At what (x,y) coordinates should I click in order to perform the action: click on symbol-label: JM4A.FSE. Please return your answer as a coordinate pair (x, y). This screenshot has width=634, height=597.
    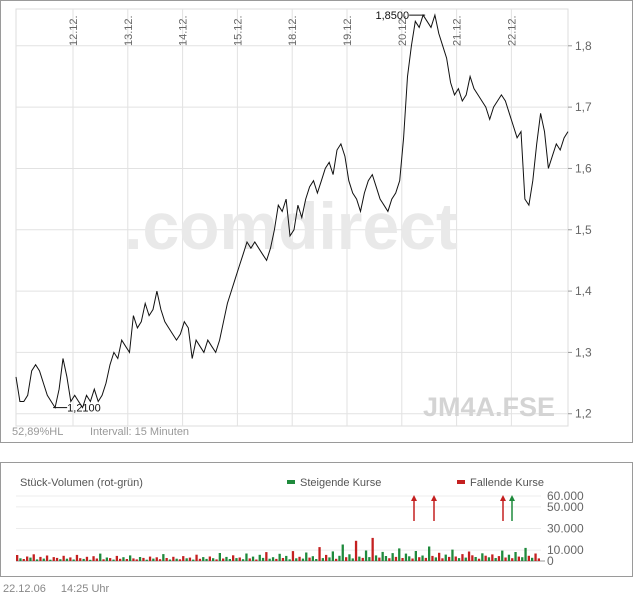
    Looking at the image, I should click on (489, 407).